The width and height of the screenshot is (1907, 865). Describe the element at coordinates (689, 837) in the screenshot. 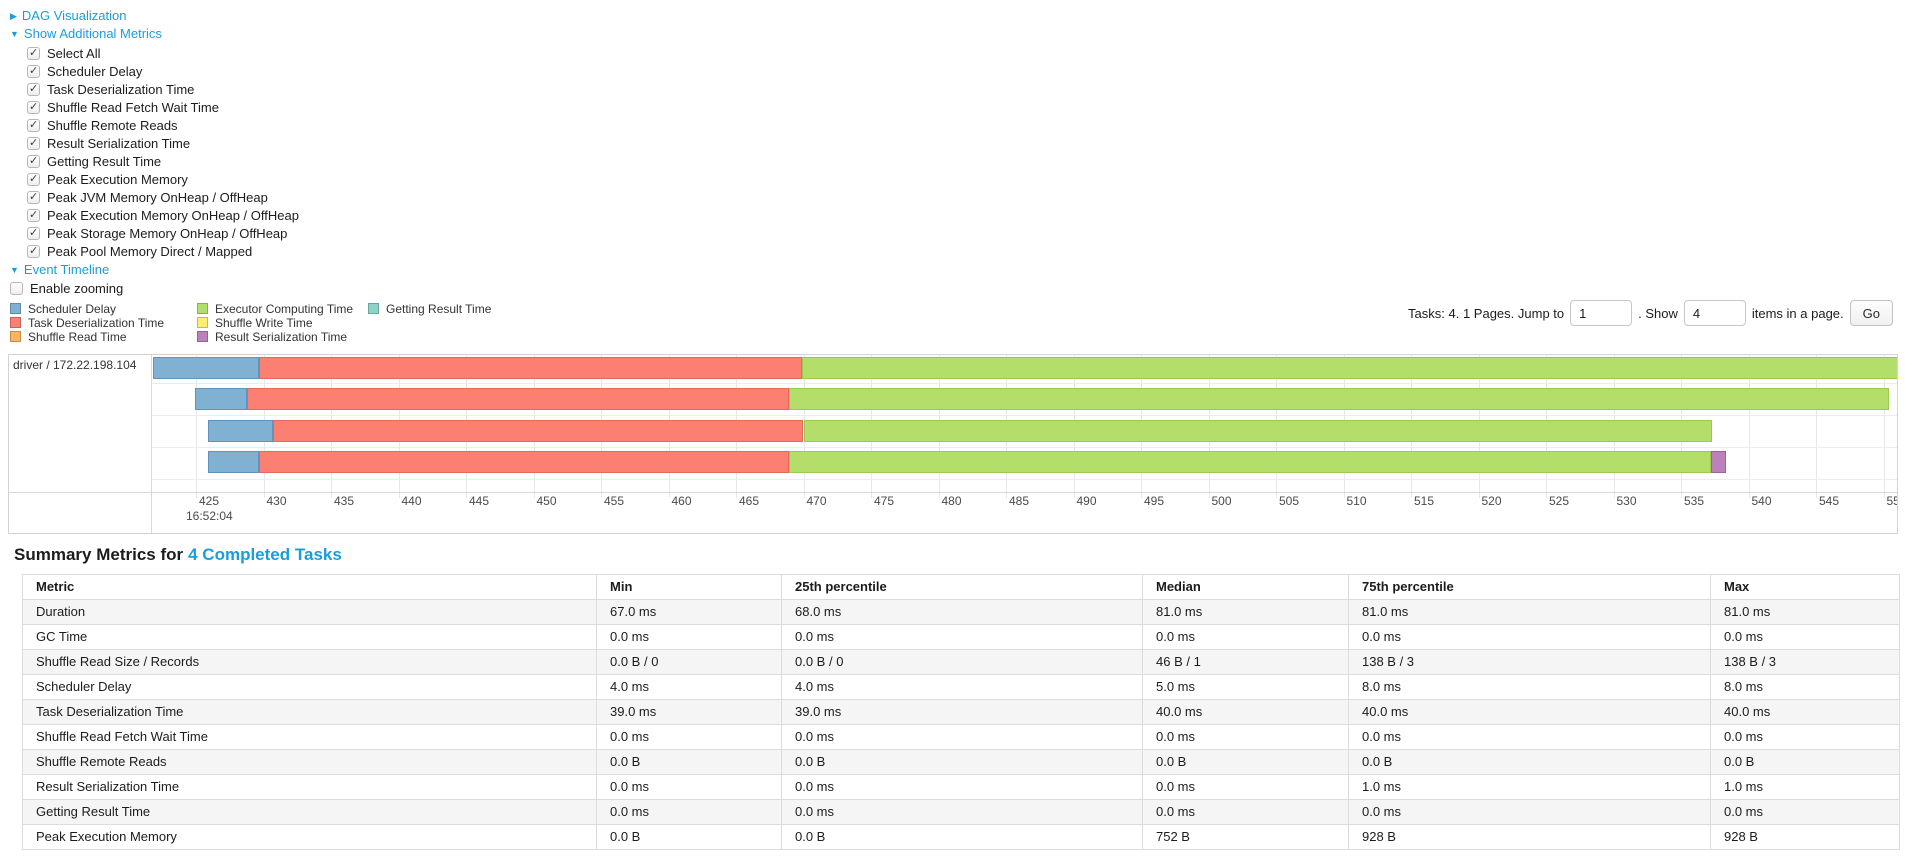

I see `table-cell: 0.0 B` at that location.